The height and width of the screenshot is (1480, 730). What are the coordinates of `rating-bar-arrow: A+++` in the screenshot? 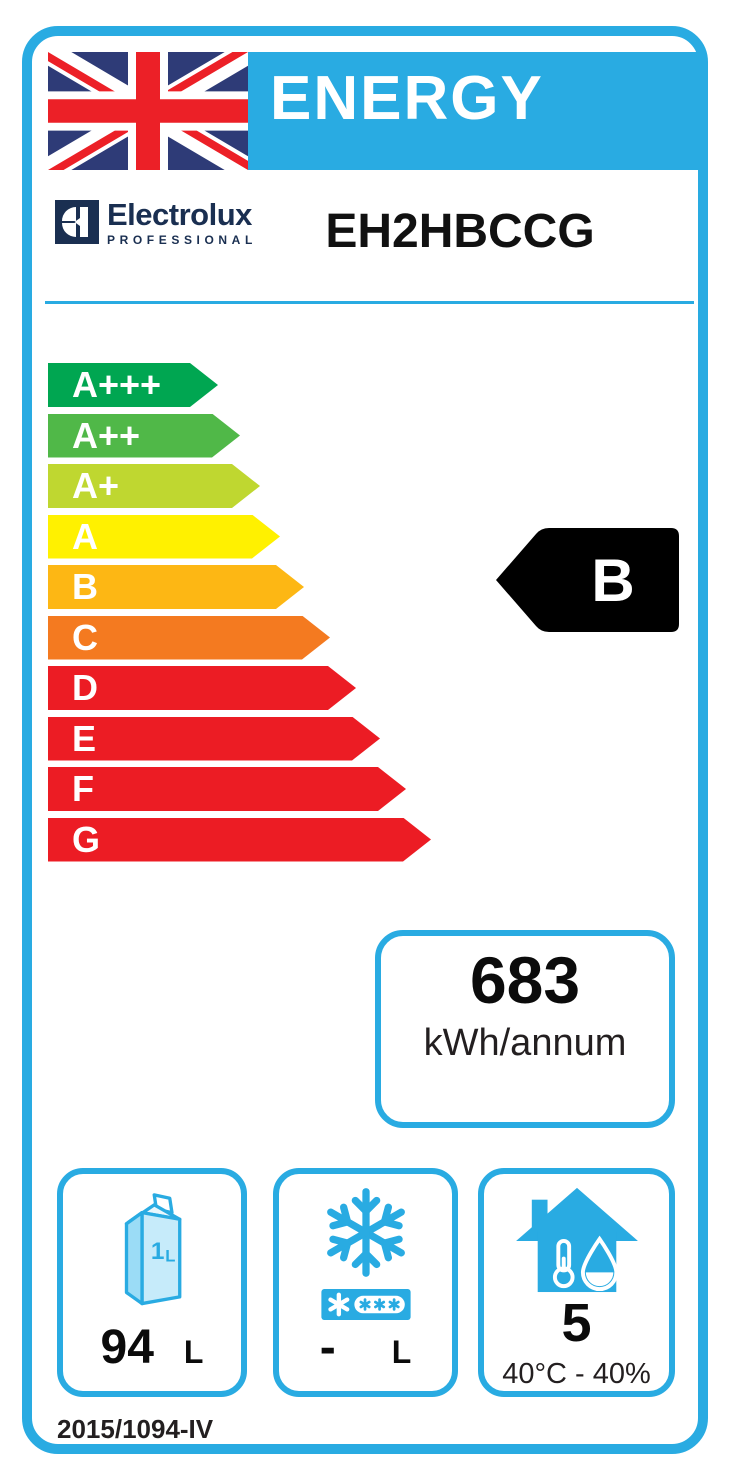 It's located at (133, 385).